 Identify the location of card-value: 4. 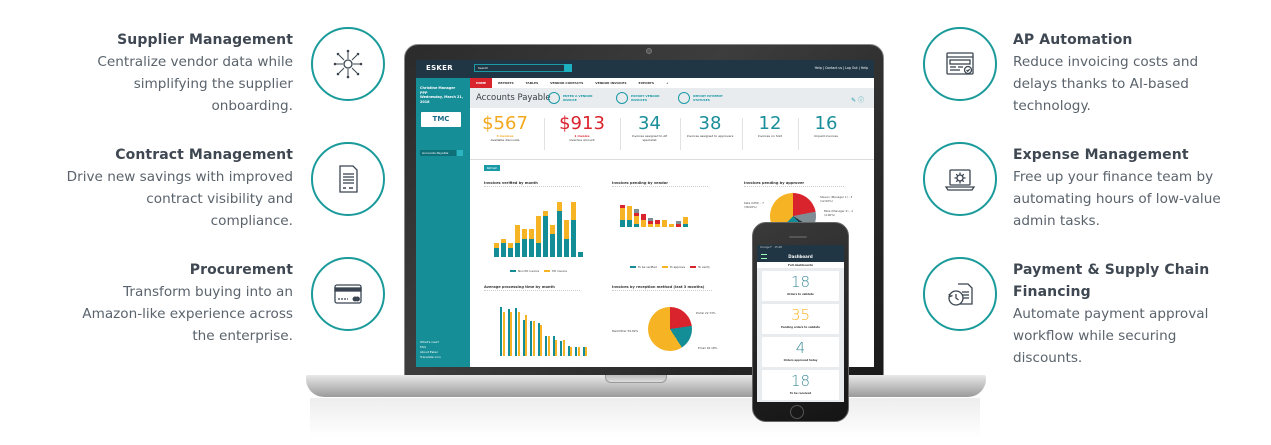
(800, 348).